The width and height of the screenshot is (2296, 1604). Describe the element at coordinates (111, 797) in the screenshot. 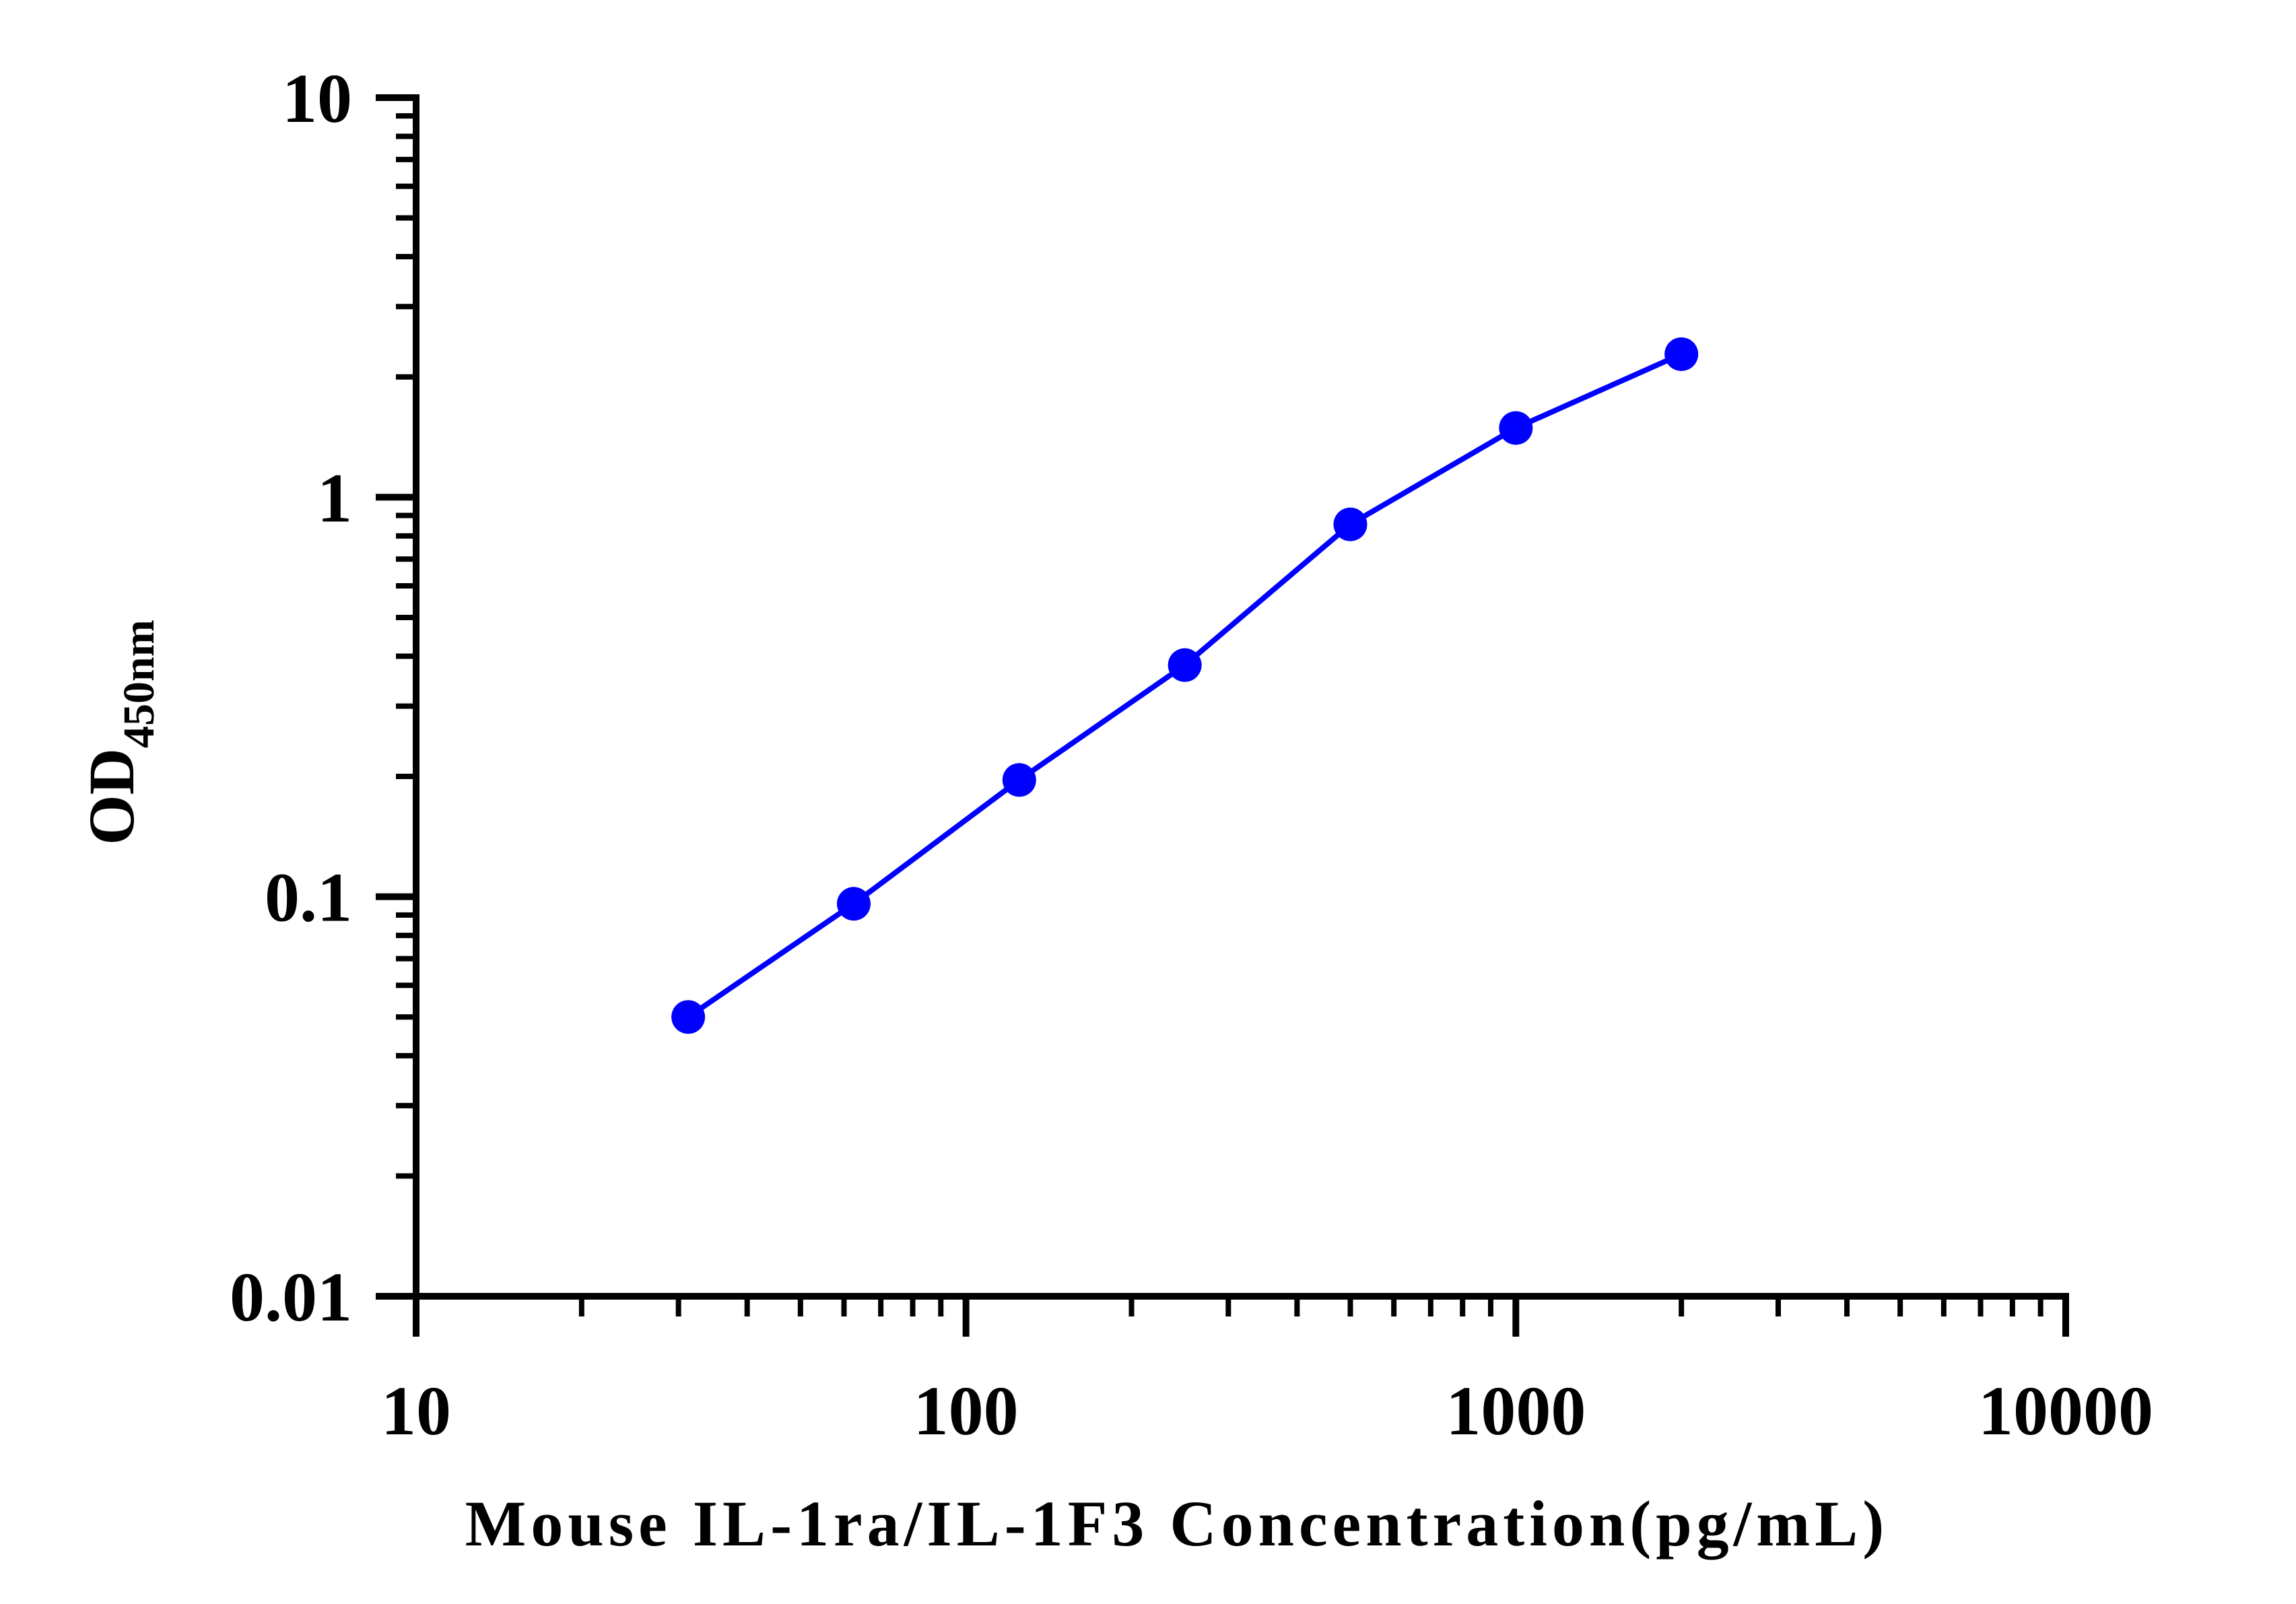

I see `y-axis-title-main: OD` at that location.